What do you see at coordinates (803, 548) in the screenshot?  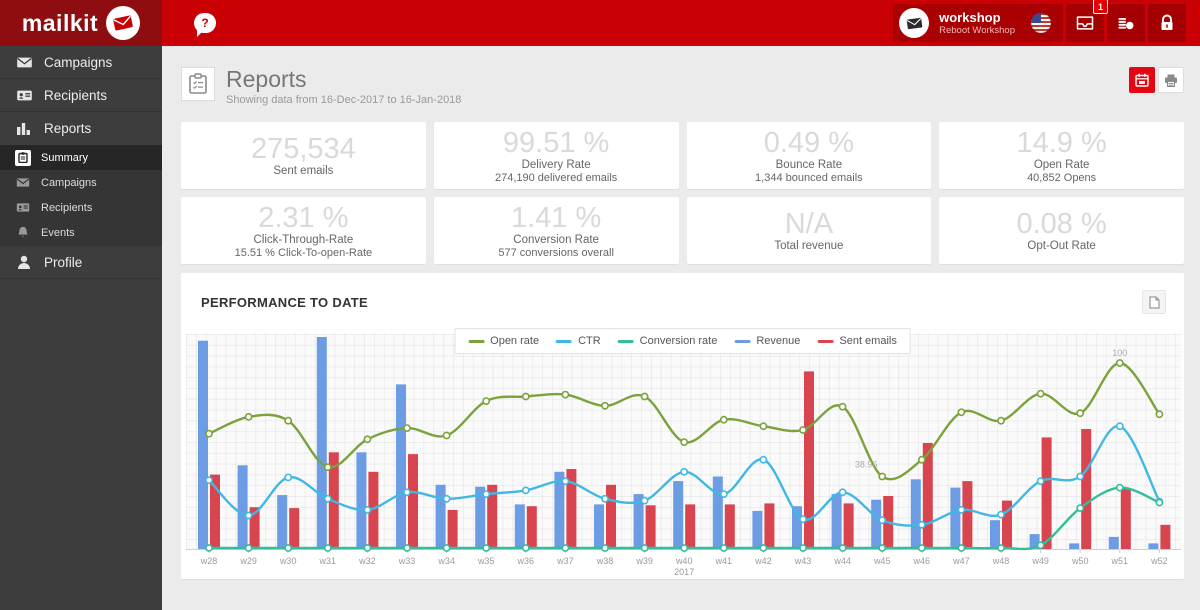 I see `point-conversion-rate-w43` at bounding box center [803, 548].